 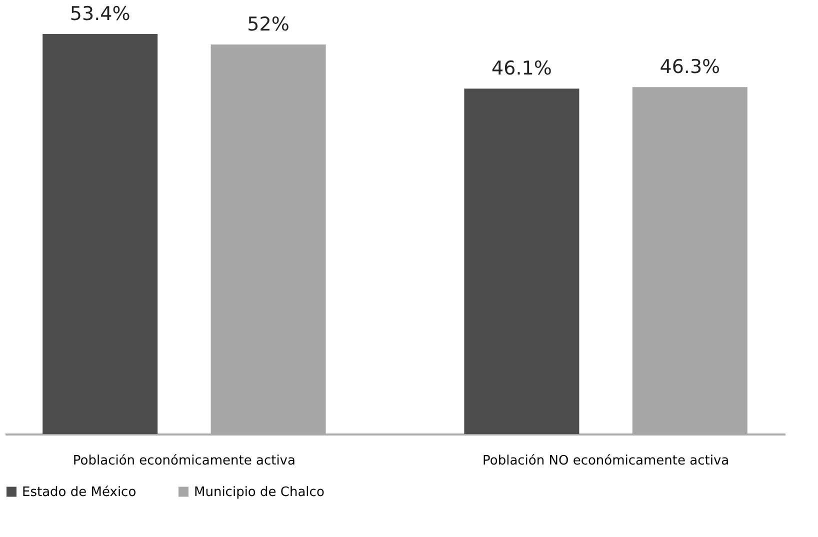 What do you see at coordinates (259, 492) in the screenshot?
I see `legend-label: Municipio de Chalco` at bounding box center [259, 492].